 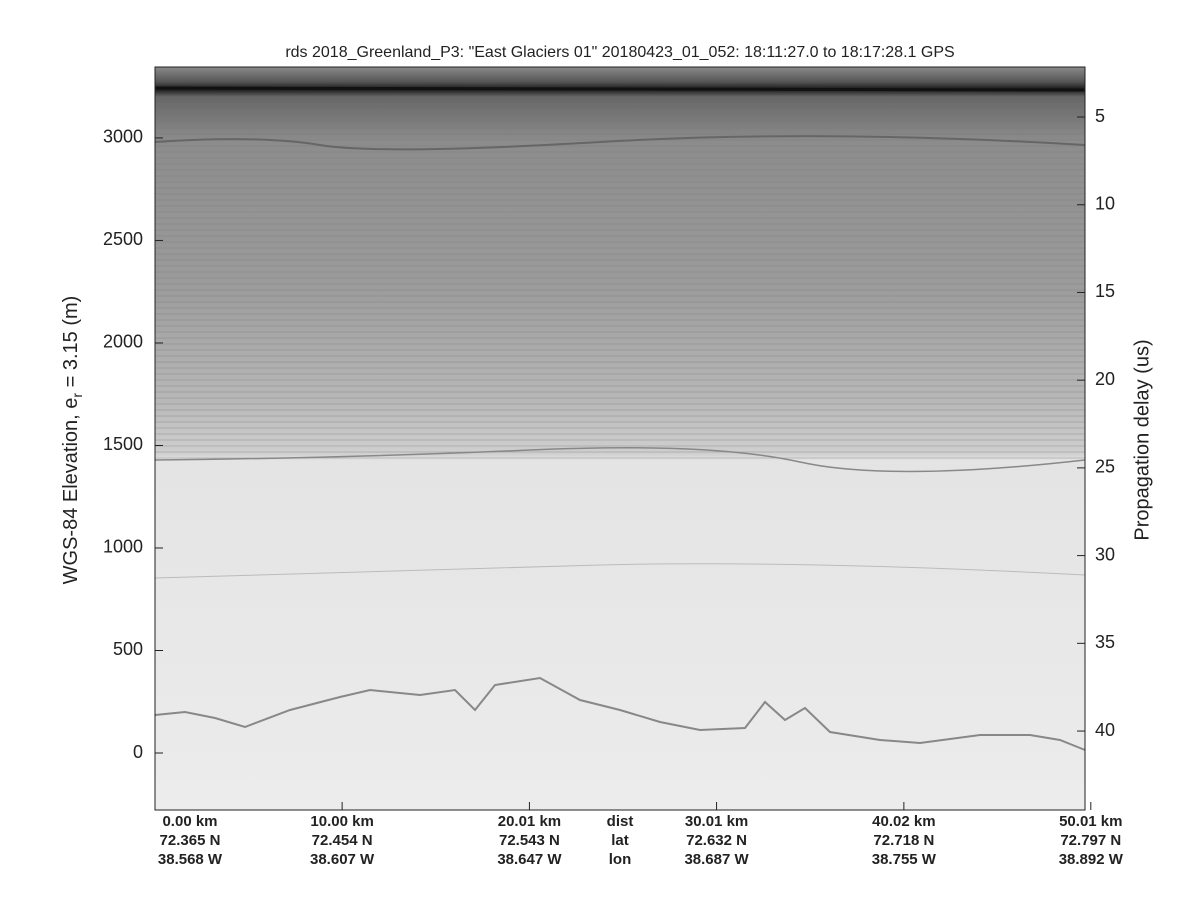 I want to click on x-tick-label: 30.01 km, so click(x=716, y=821).